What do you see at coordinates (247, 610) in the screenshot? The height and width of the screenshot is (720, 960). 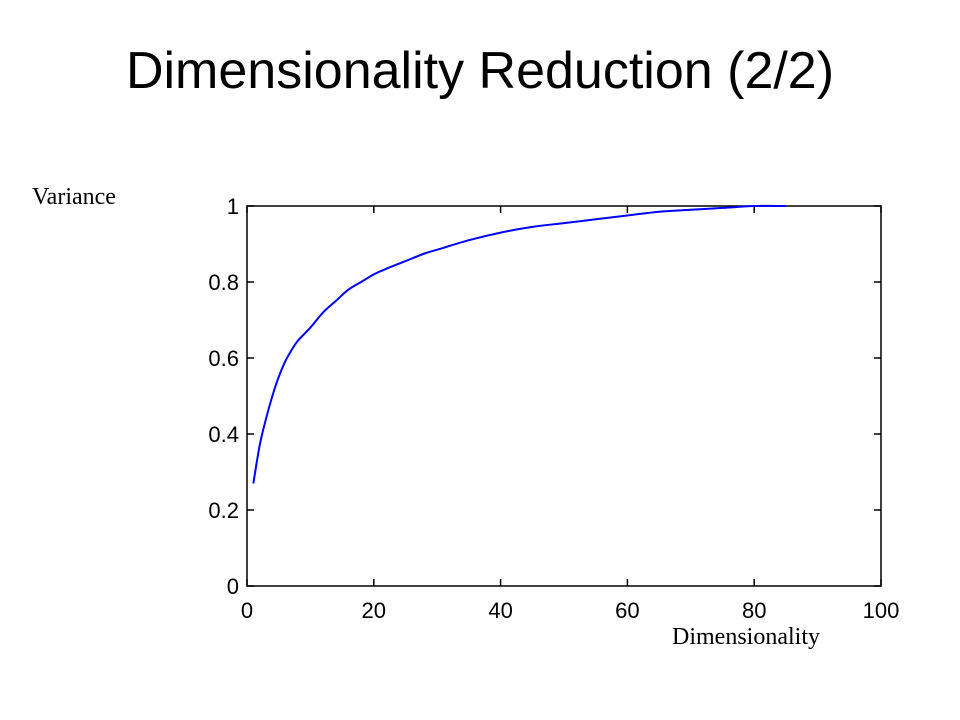 I see `x-tick-label: 0` at bounding box center [247, 610].